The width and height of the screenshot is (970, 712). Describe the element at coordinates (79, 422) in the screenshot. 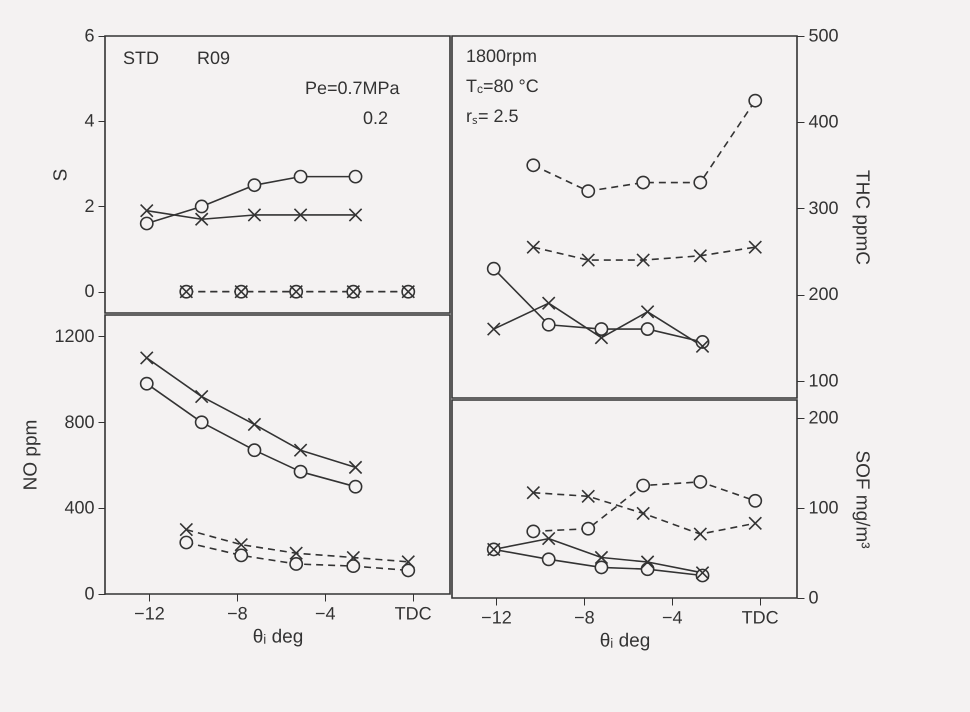

I see `y-tick-label: 800` at that location.